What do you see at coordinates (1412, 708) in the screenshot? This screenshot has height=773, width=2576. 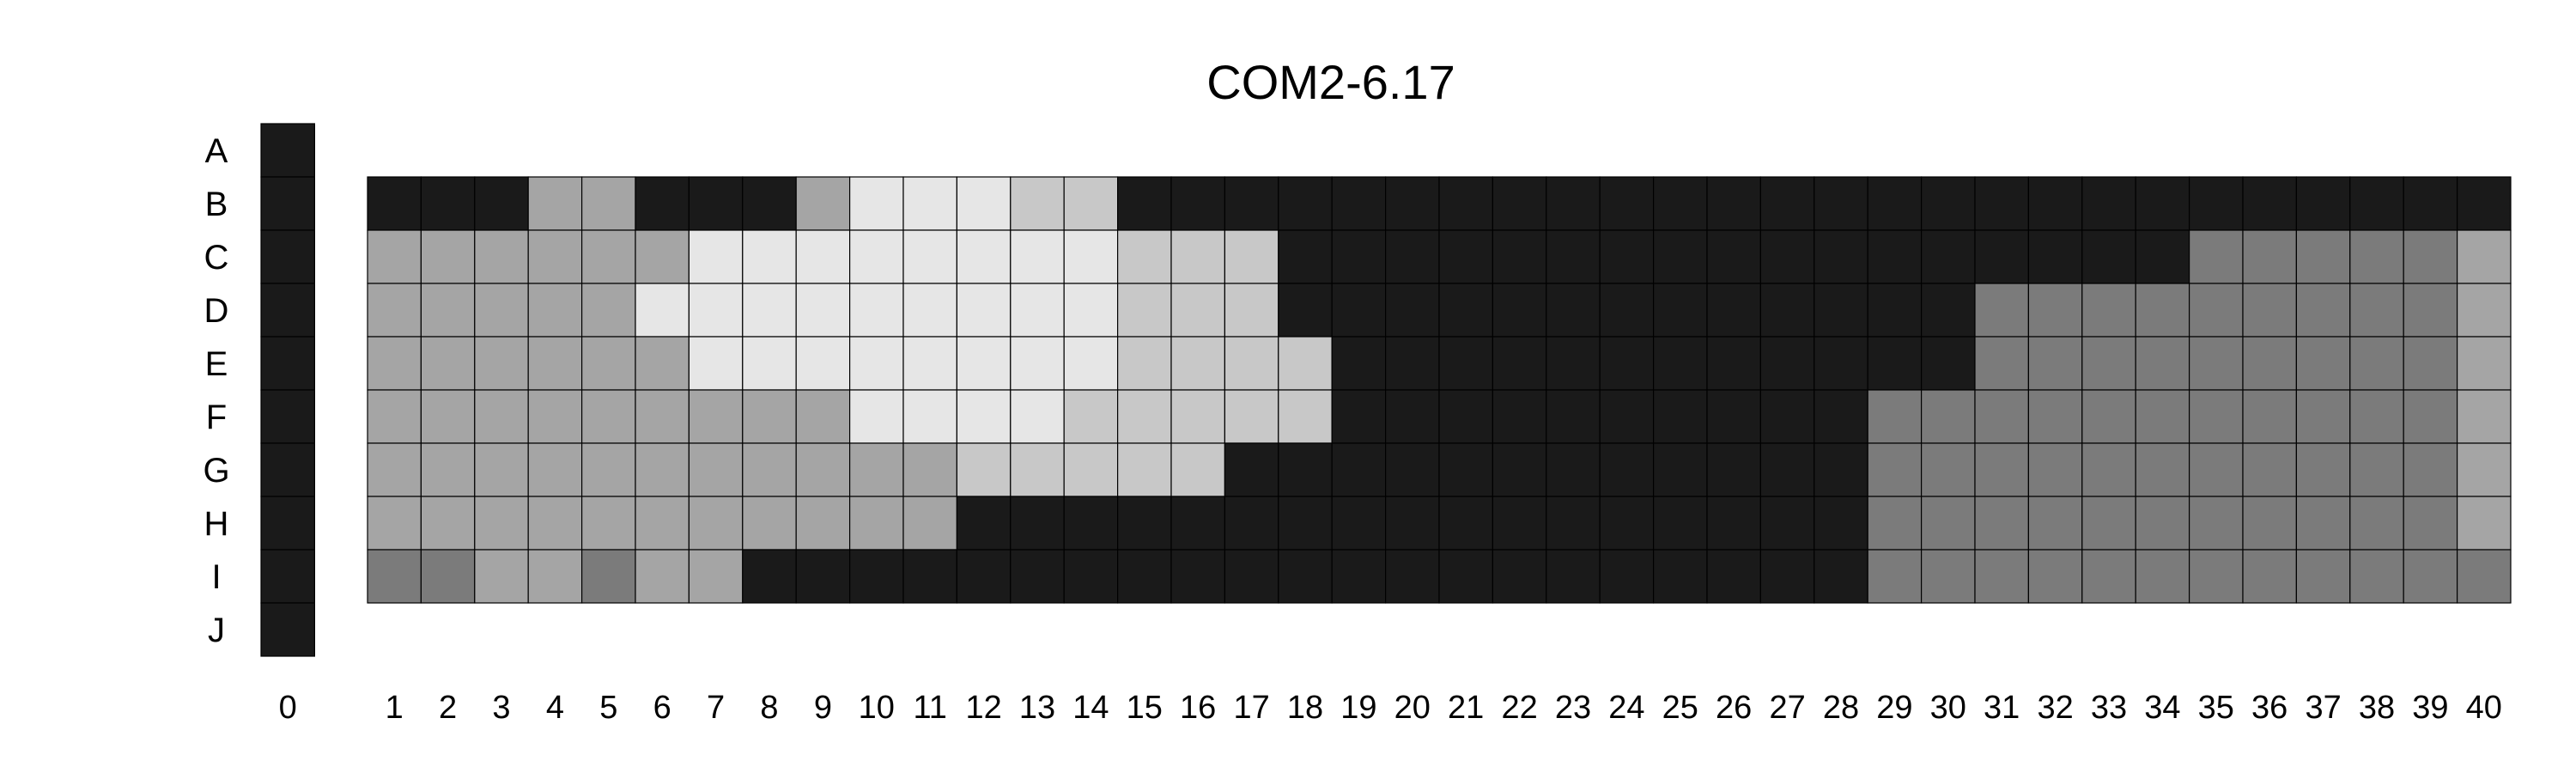 I see `column-label-20: 20` at bounding box center [1412, 708].